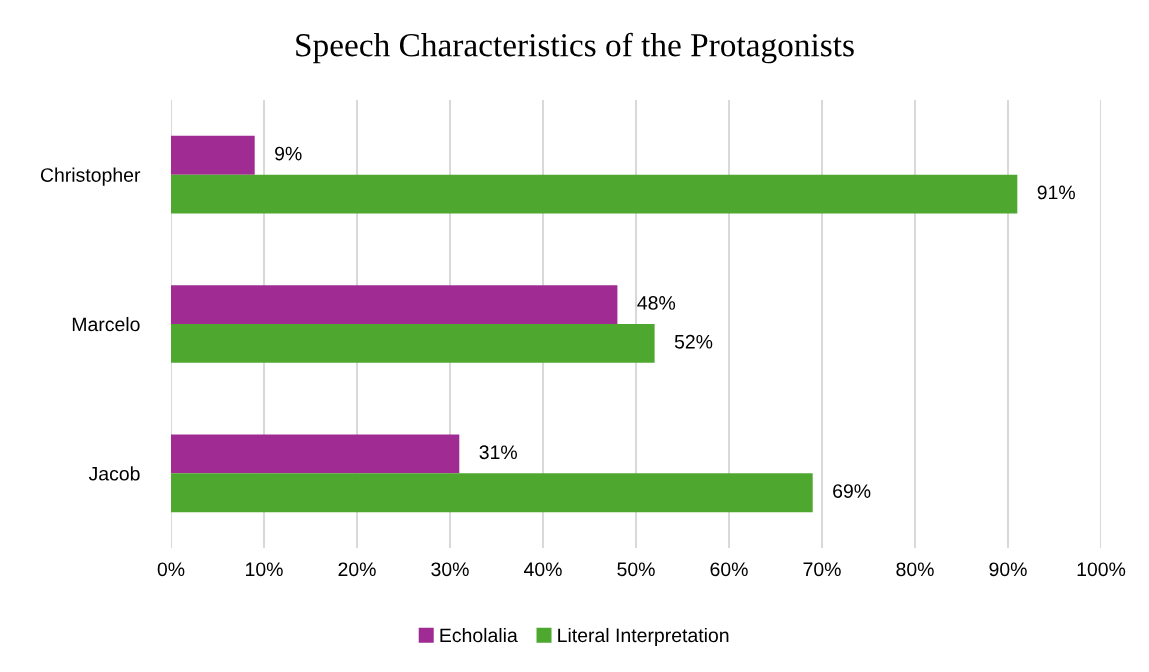 This screenshot has width=1149, height=672. What do you see at coordinates (90, 176) in the screenshot?
I see `y-tick-label: Christopher` at bounding box center [90, 176].